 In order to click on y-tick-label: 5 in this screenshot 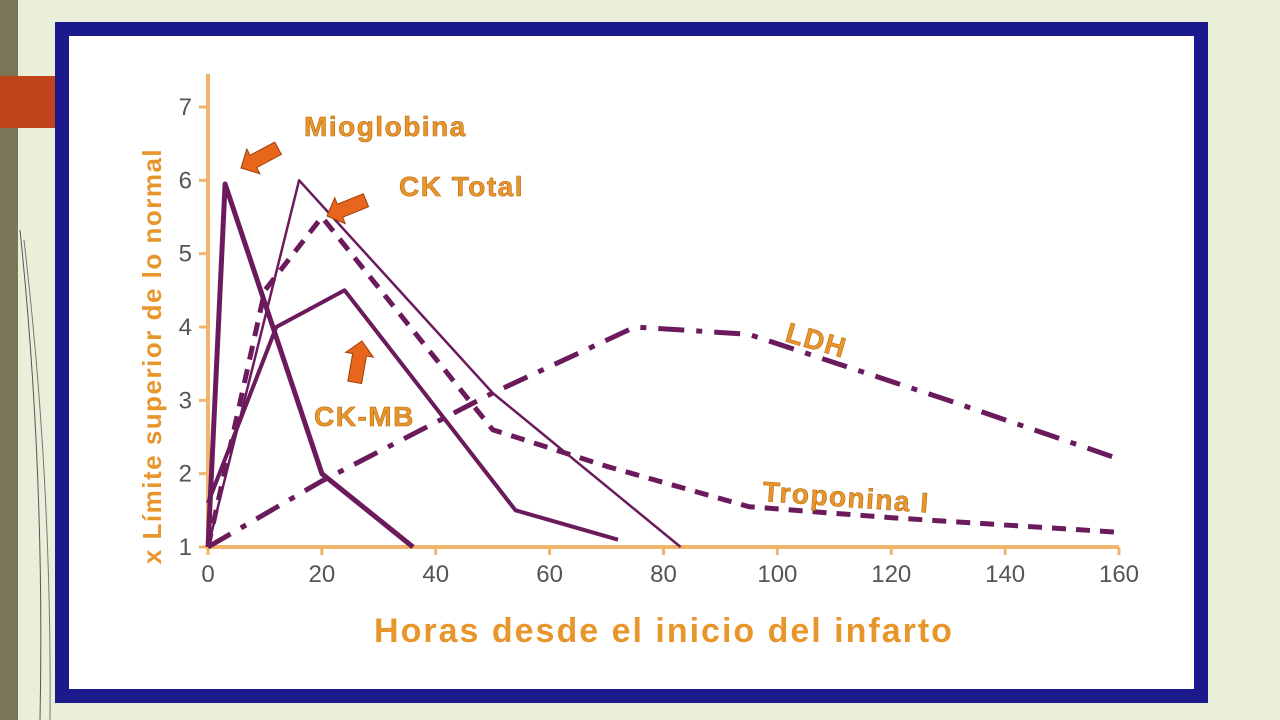, I will do `click(185, 254)`.